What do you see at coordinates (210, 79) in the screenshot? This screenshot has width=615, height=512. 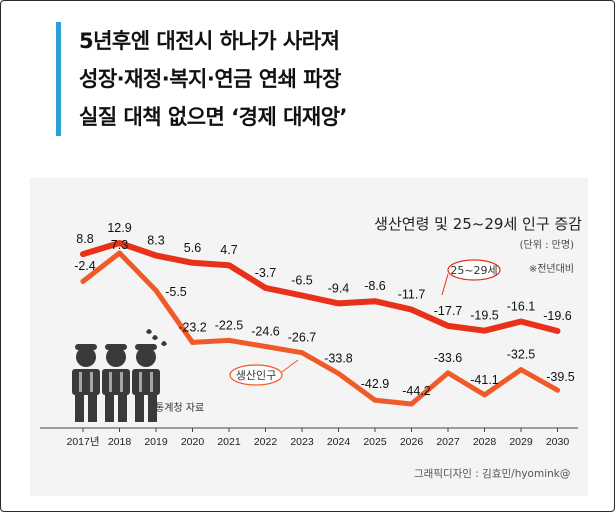 I see `headline-line-2: 성장·재정·복지·연금 연쇄 파장` at bounding box center [210, 79].